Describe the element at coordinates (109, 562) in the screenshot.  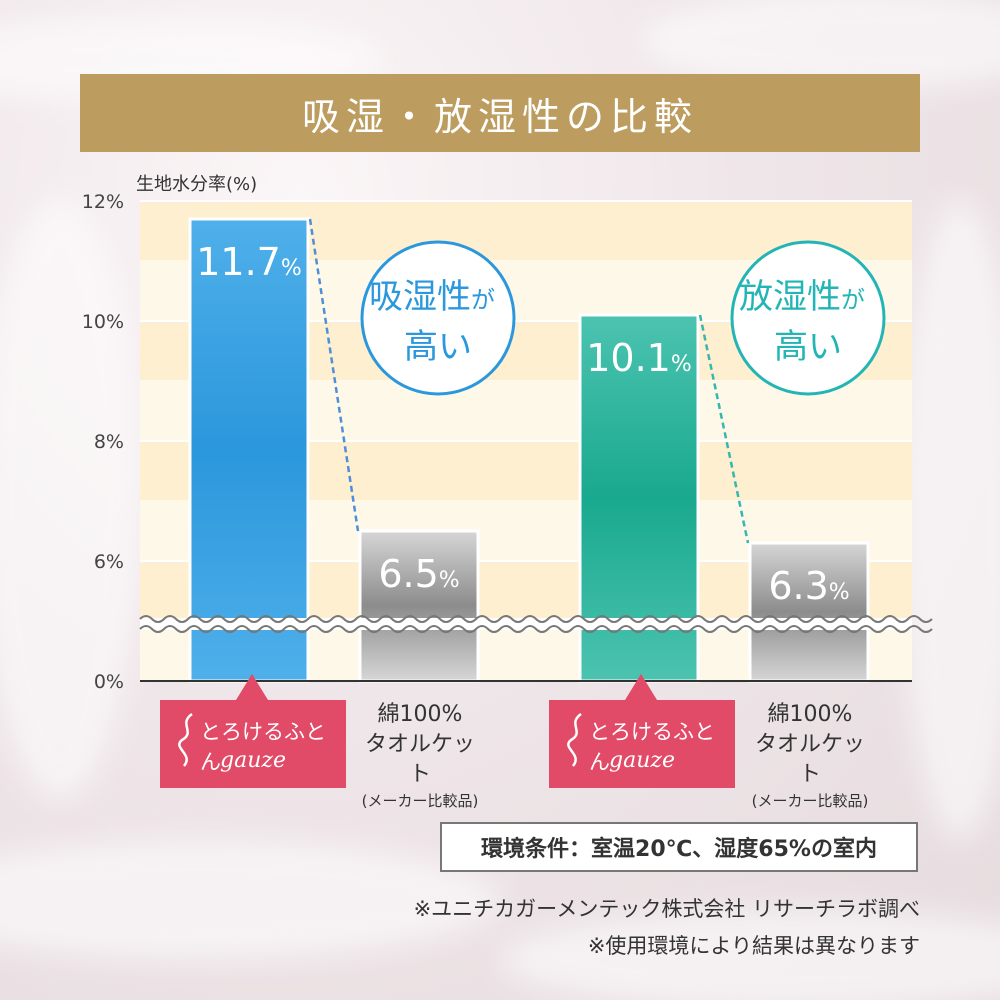
I see `y-tick-label: 6%` at that location.